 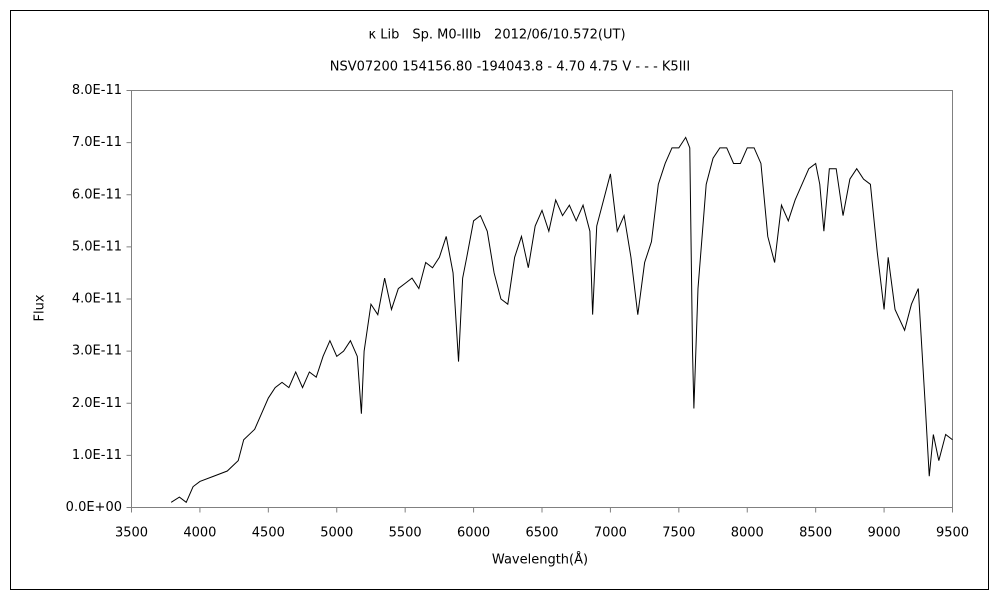 I want to click on x-tick-label: 3500, so click(x=131, y=533).